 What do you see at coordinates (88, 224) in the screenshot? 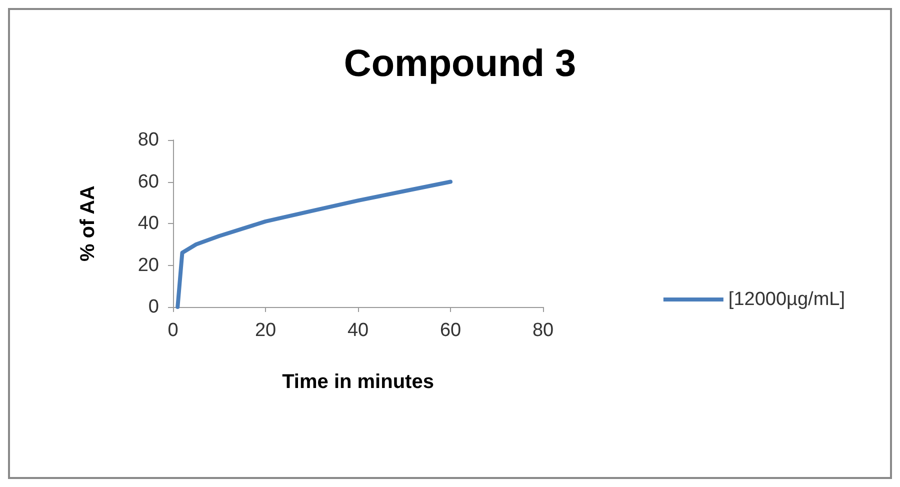
I see `y-axis-title: % of AA` at bounding box center [88, 224].